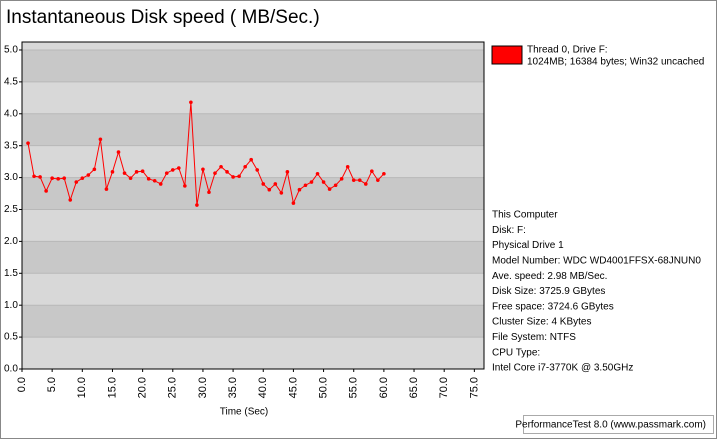  Describe the element at coordinates (11, 273) in the screenshot. I see `y-tick-label: 1.5` at that location.